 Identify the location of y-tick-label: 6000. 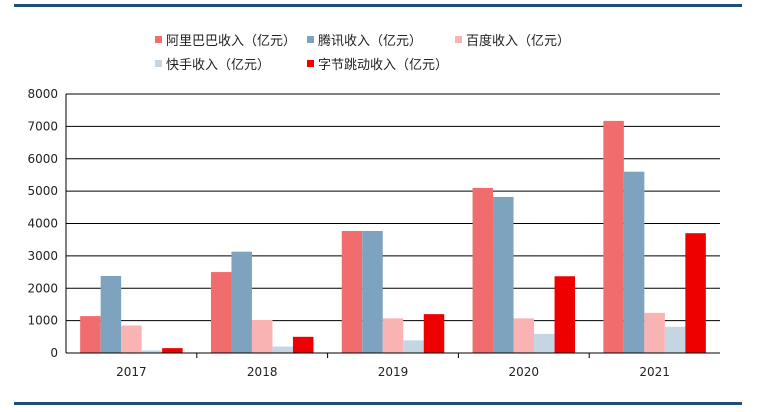
(42, 159).